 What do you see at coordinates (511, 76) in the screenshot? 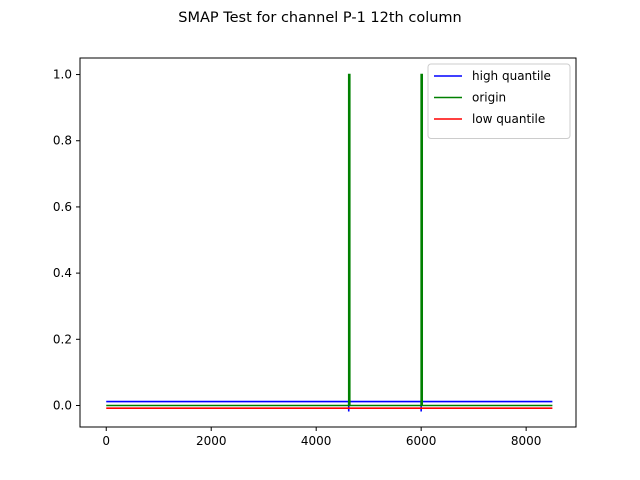
I see `legend-label-0: high quantile` at bounding box center [511, 76].